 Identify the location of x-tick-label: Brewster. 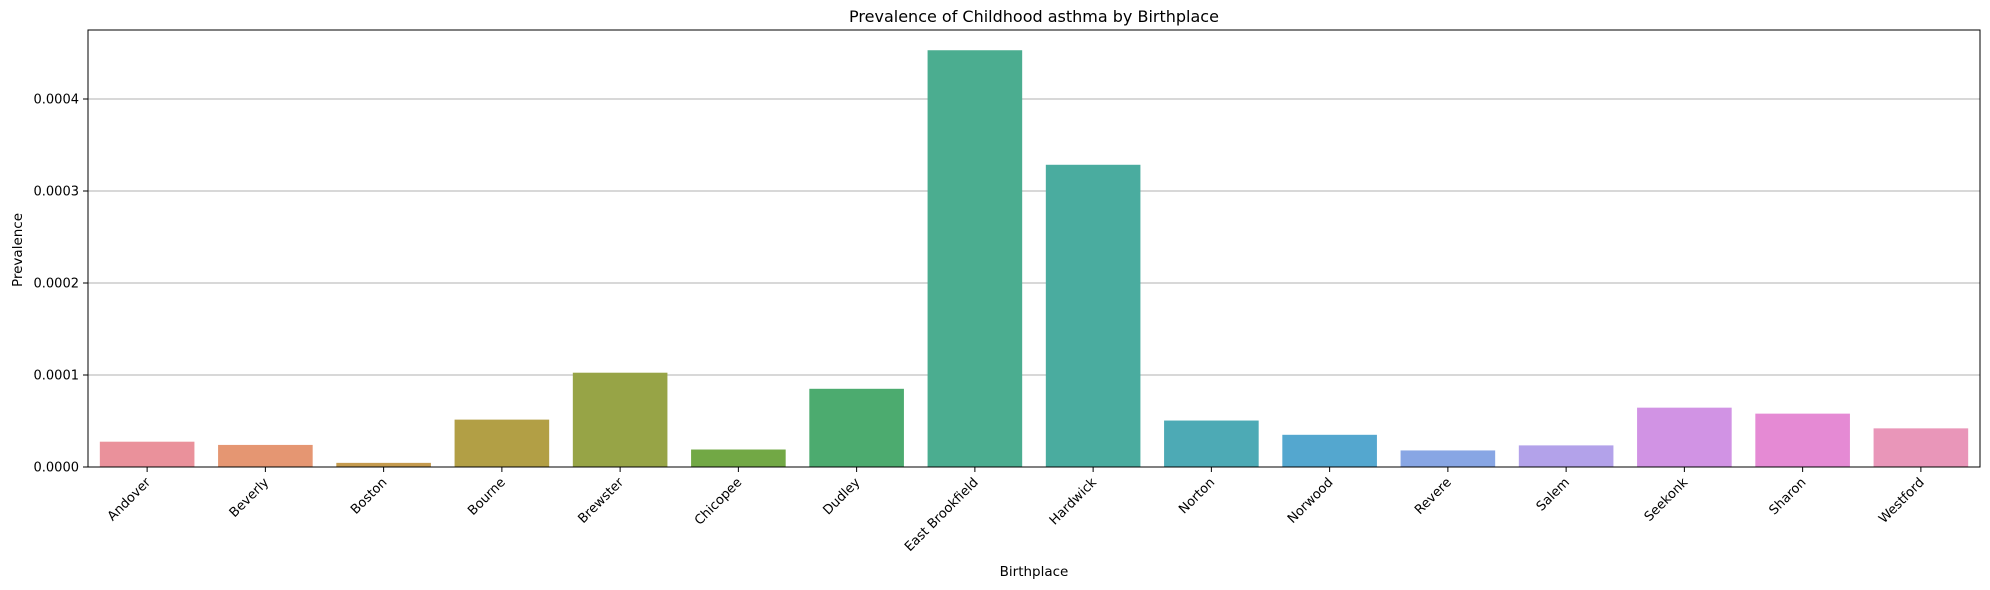
(601, 501).